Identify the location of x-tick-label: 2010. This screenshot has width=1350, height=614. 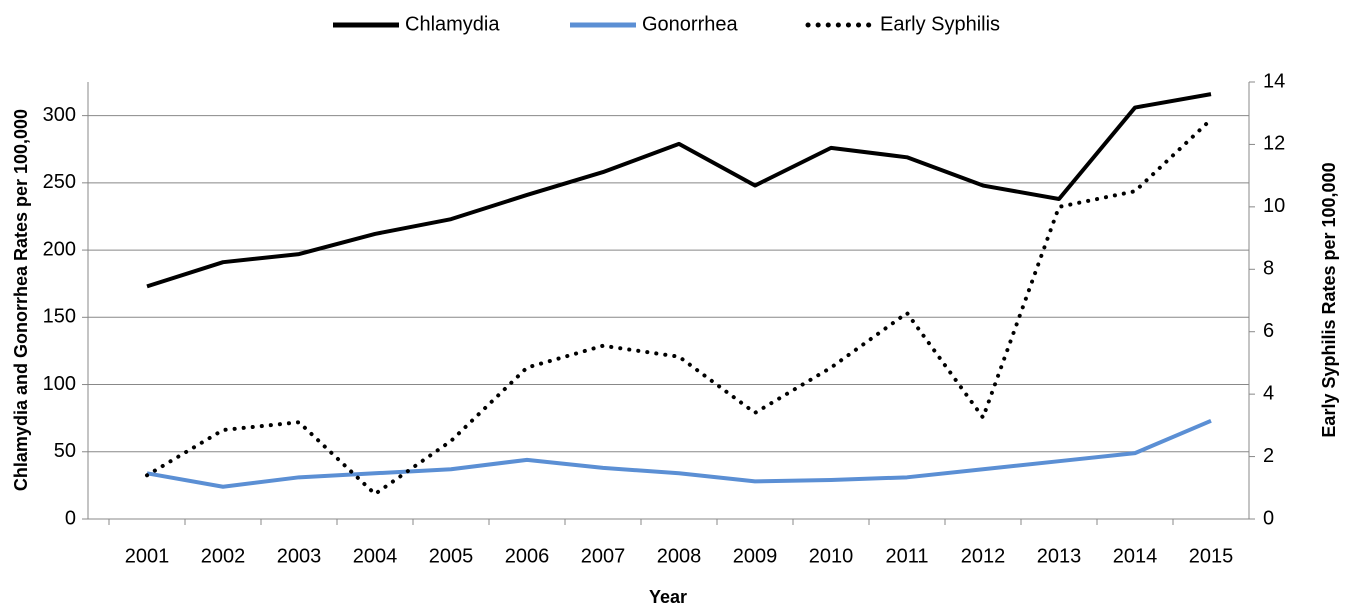
(831, 556).